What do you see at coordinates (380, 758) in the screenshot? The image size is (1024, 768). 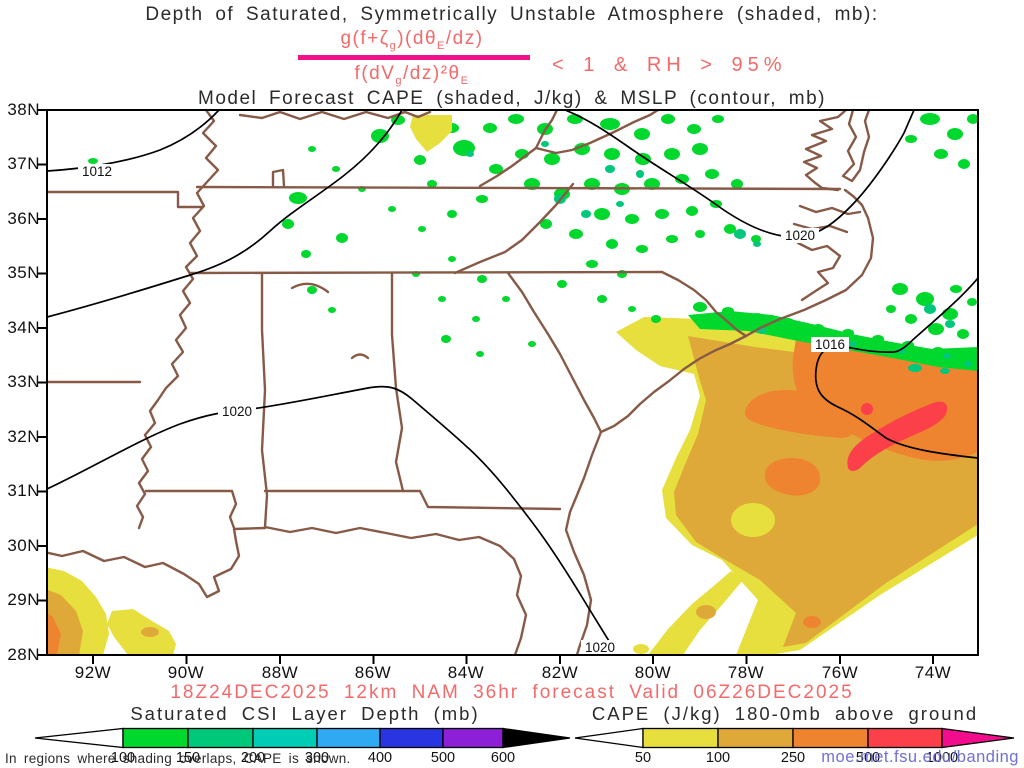 I see `csi-colorbar-tick: 400` at bounding box center [380, 758].